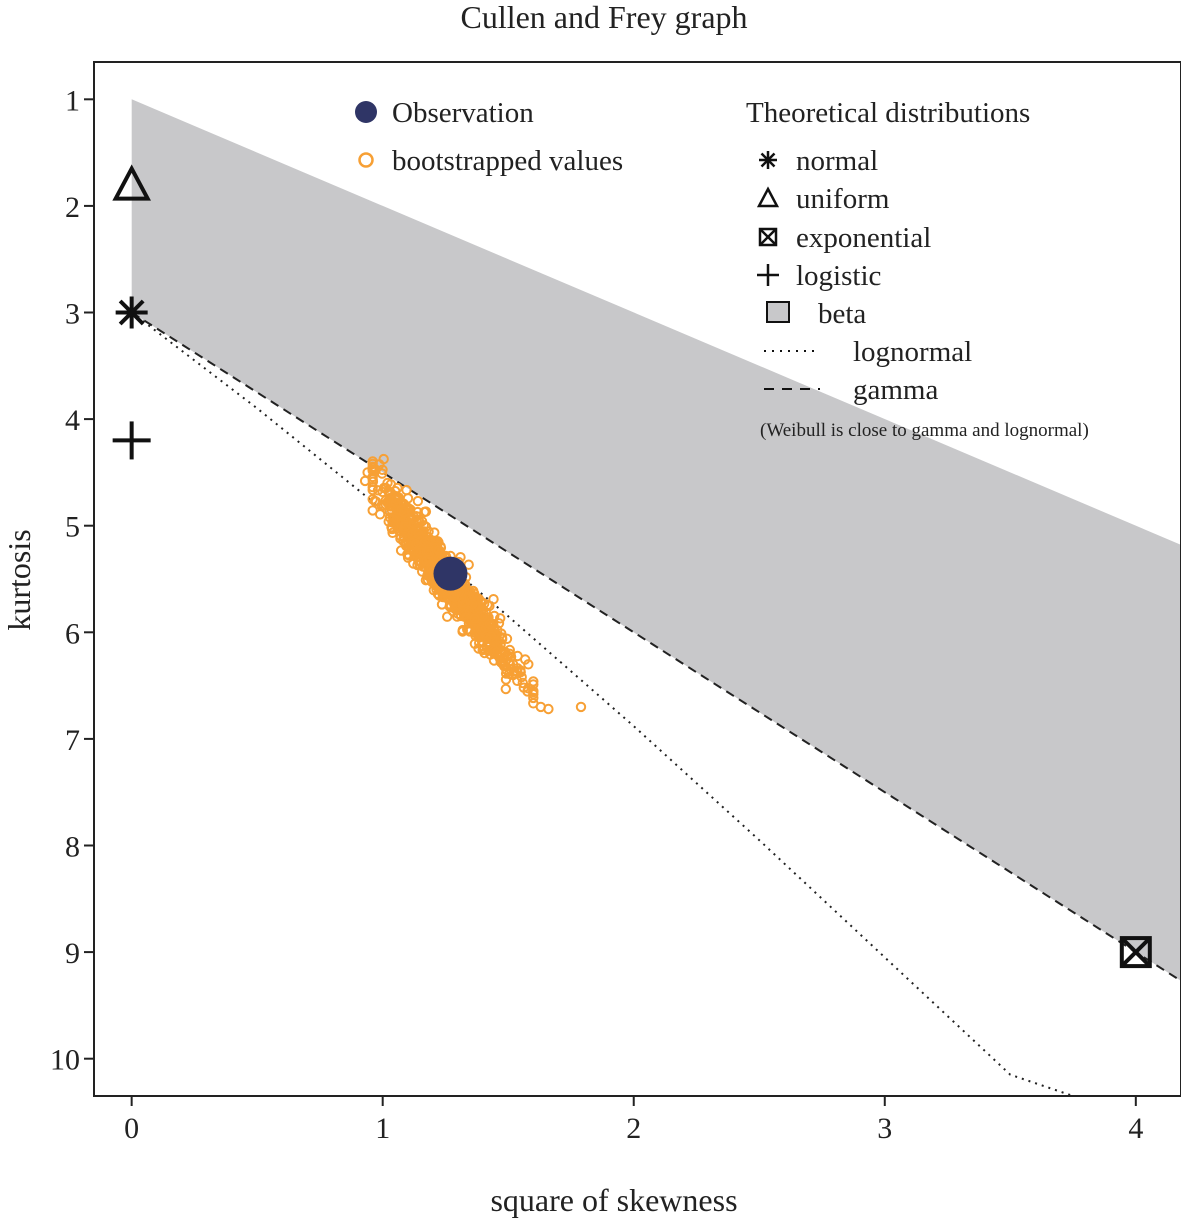  Describe the element at coordinates (613, 1200) in the screenshot. I see `x-axis-title: square of skewness` at that location.